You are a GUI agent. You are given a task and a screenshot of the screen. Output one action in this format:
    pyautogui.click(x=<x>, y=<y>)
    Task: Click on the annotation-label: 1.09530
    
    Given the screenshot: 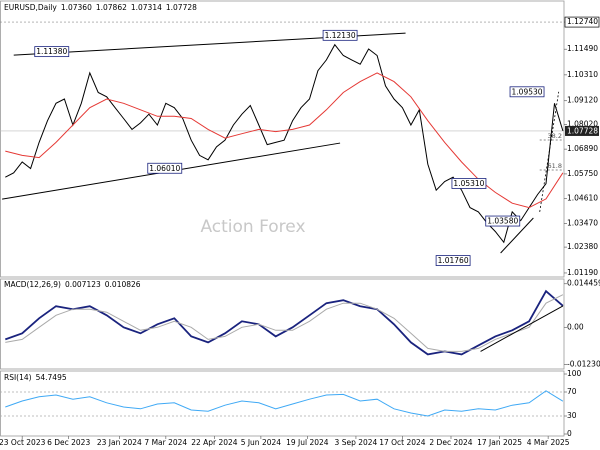 What is the action you would take?
    pyautogui.click(x=527, y=91)
    